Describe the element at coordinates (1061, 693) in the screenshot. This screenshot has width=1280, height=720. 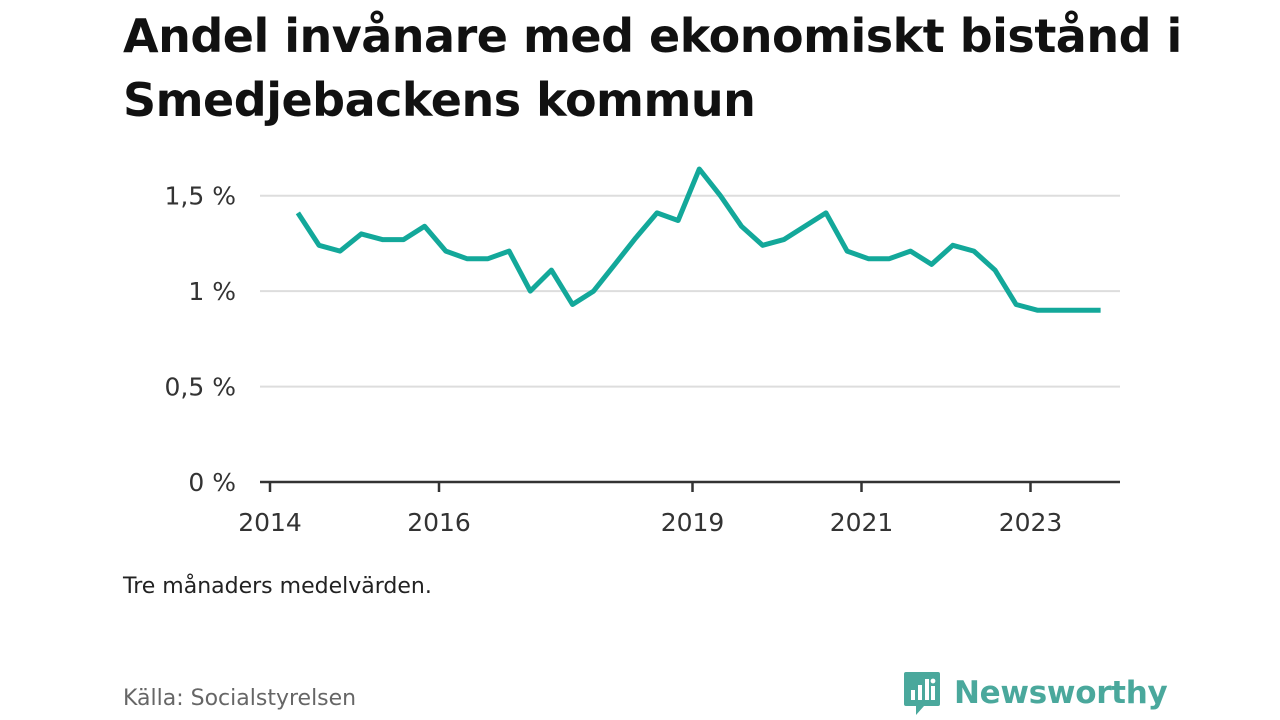
I see `brand-name: Newsworthy` at that location.